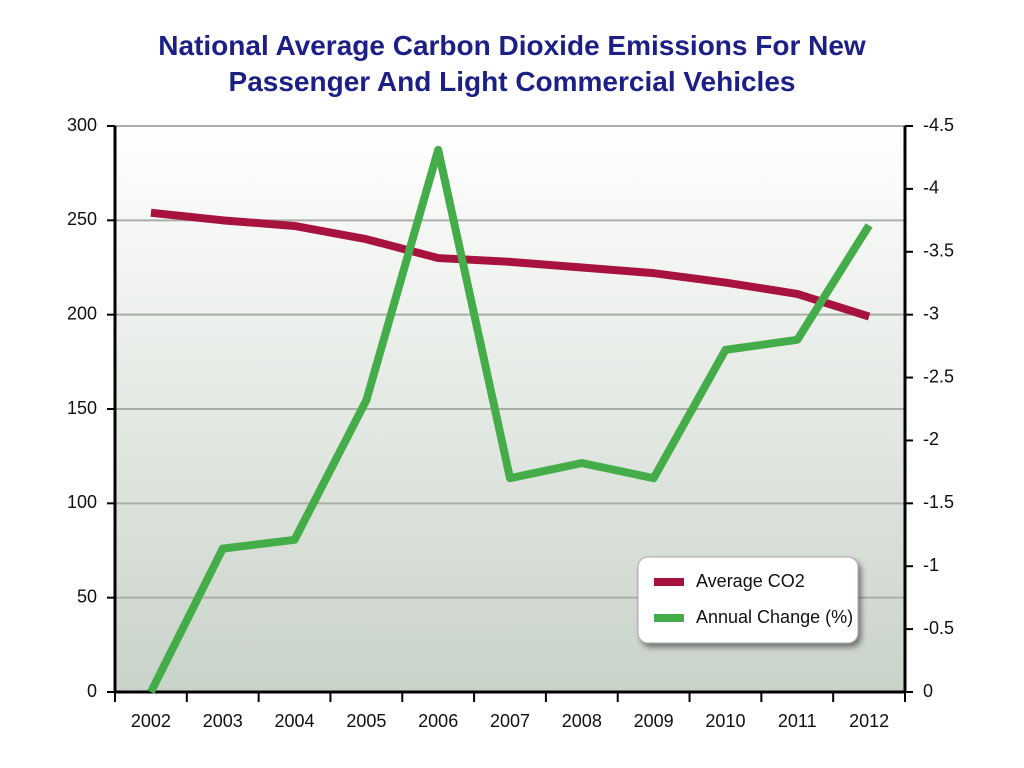  I want to click on x-tick-label: 2012, so click(869, 721).